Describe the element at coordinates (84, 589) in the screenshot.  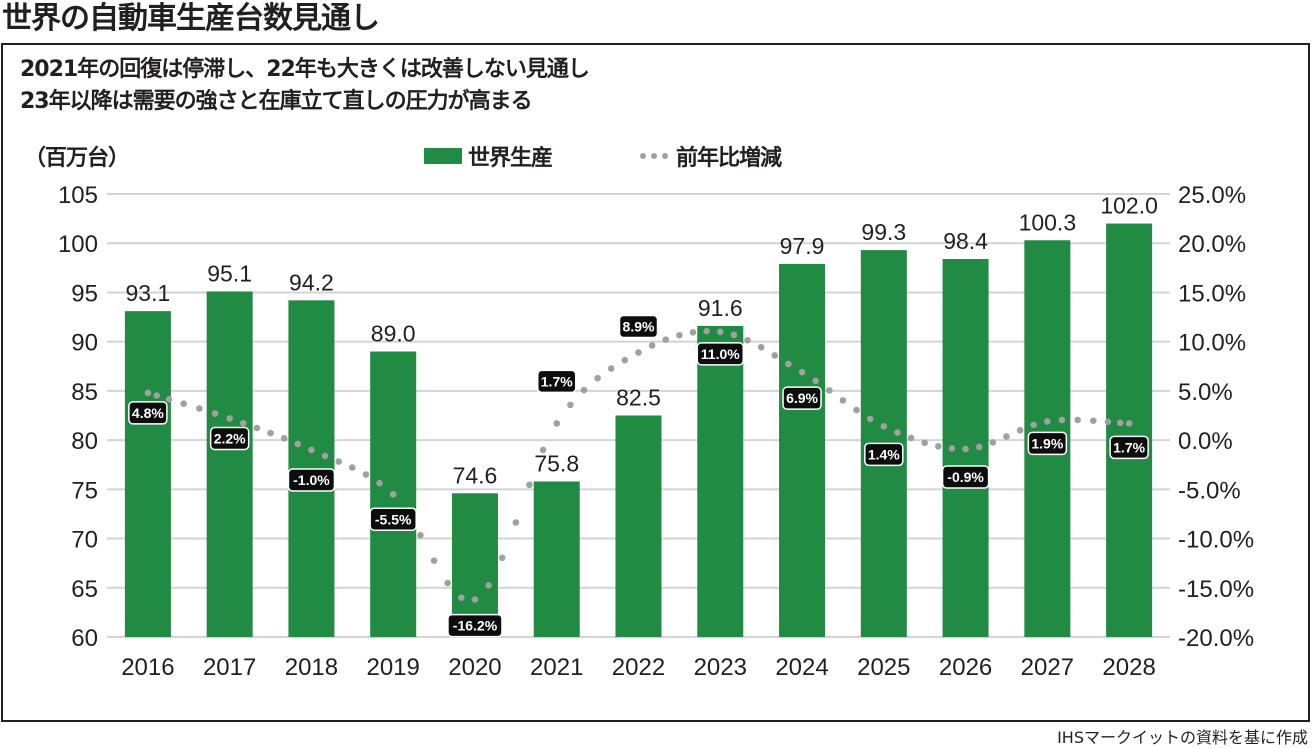
I see `y-tick-left: 65` at that location.